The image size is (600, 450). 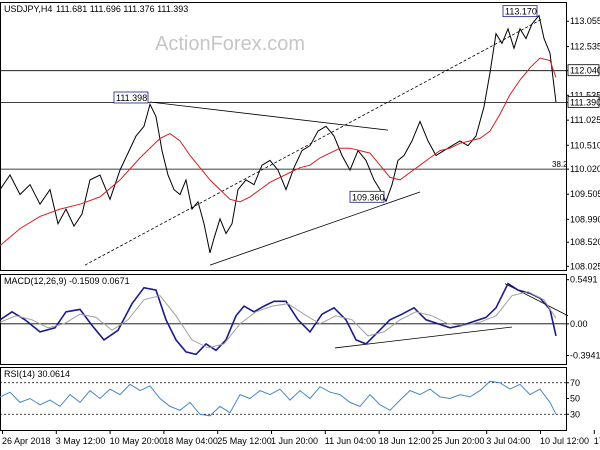 I want to click on x-tick-label: 11 Jun 04:00, so click(x=350, y=441).